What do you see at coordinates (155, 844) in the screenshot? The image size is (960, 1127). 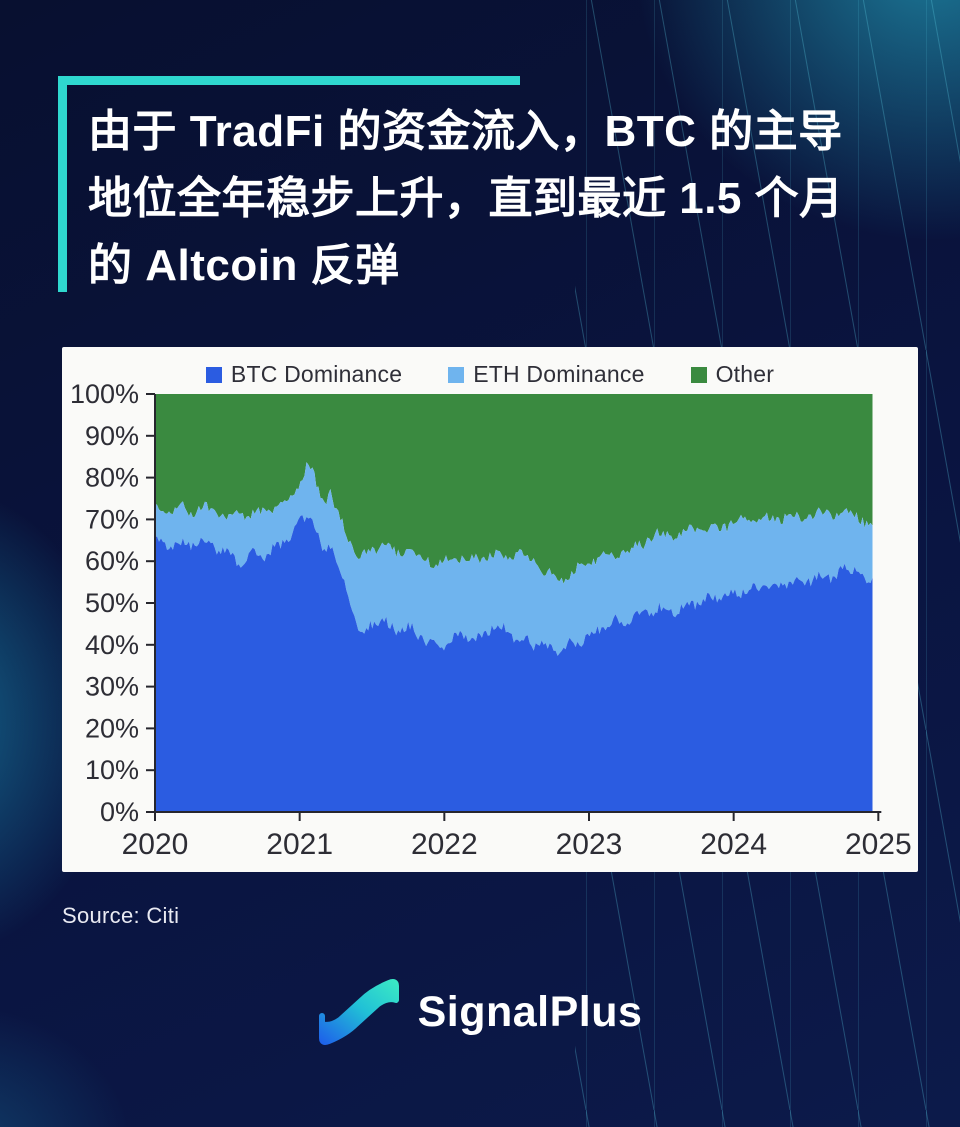 I see `tick-label: 2020` at bounding box center [155, 844].